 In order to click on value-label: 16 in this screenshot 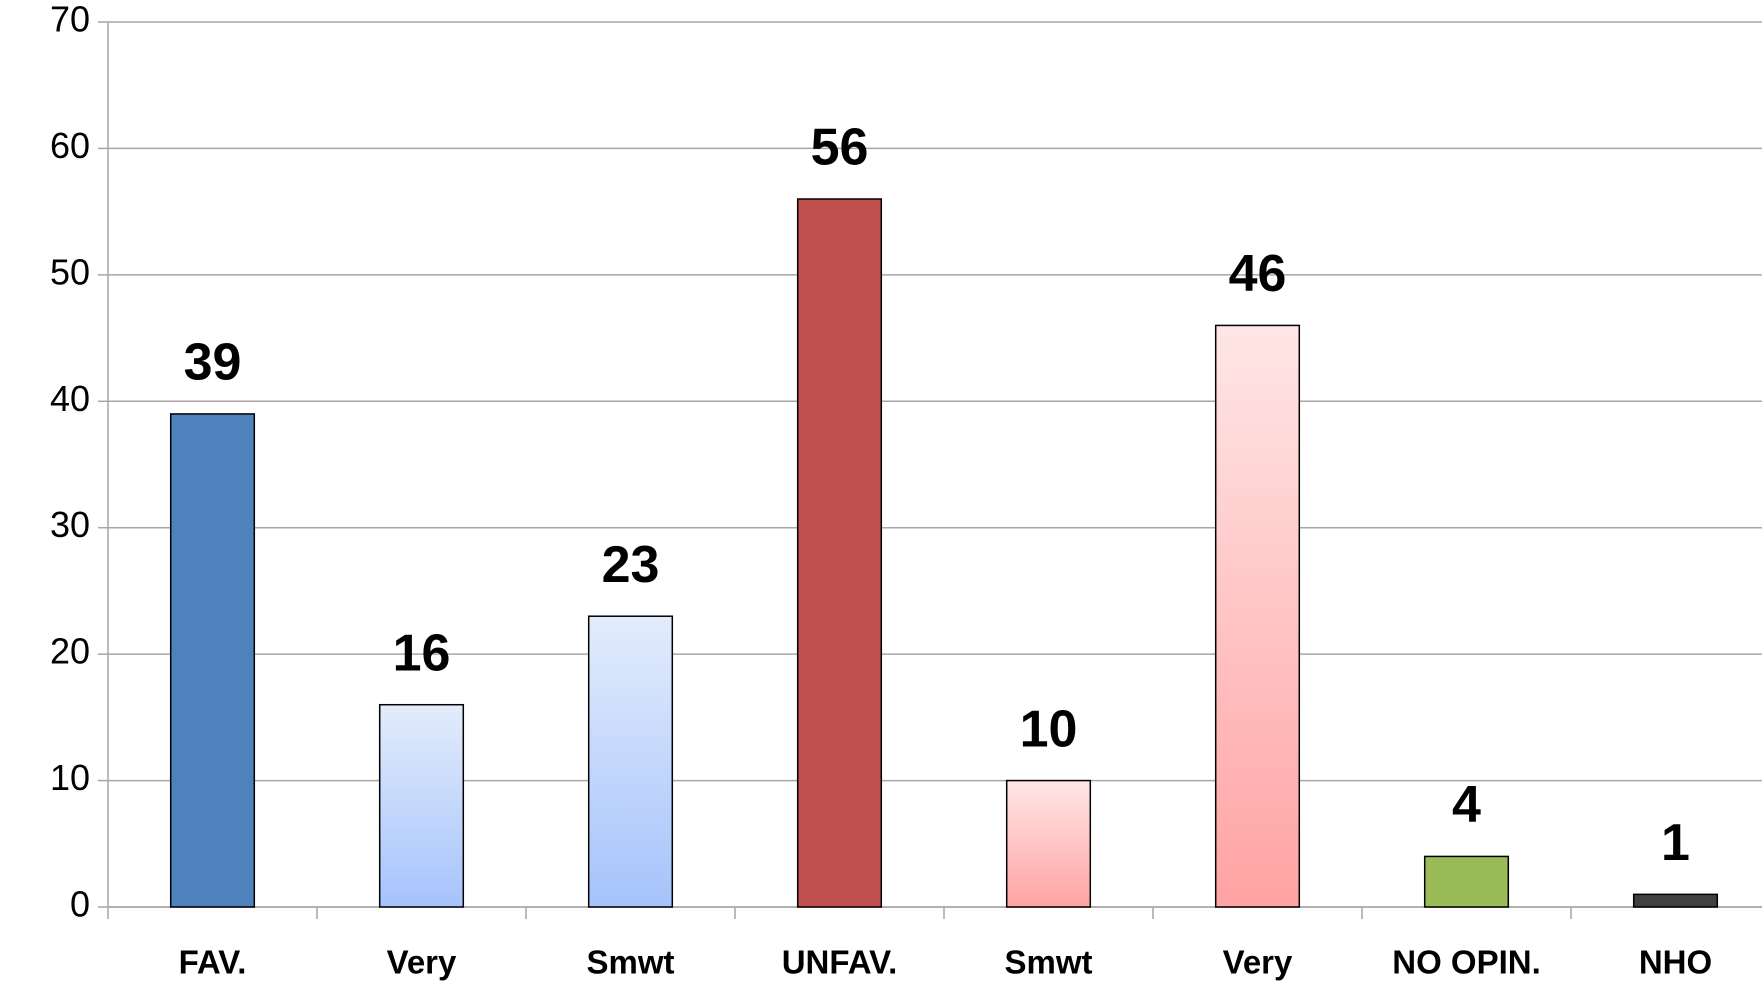, I will do `click(422, 653)`.